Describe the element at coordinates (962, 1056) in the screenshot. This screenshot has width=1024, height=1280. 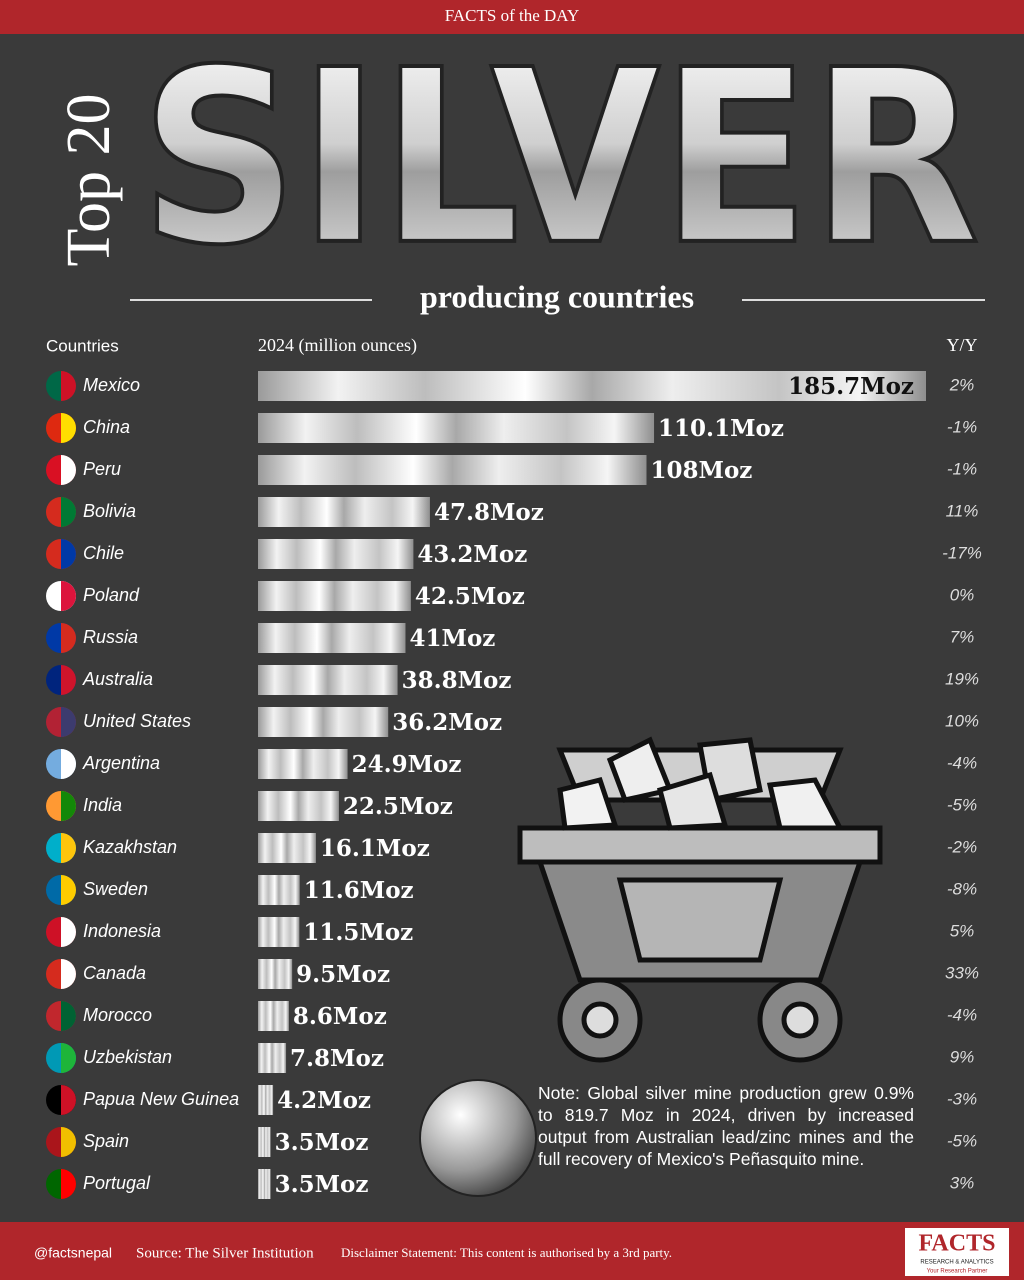
I see `yoy-label: 9%` at that location.